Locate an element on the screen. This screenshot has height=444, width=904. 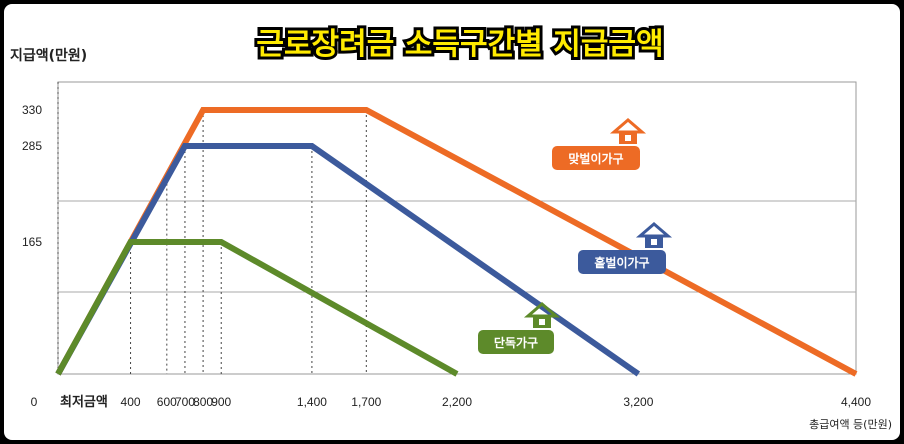
x-tick-label: 3,200 is located at coordinates (638, 402).